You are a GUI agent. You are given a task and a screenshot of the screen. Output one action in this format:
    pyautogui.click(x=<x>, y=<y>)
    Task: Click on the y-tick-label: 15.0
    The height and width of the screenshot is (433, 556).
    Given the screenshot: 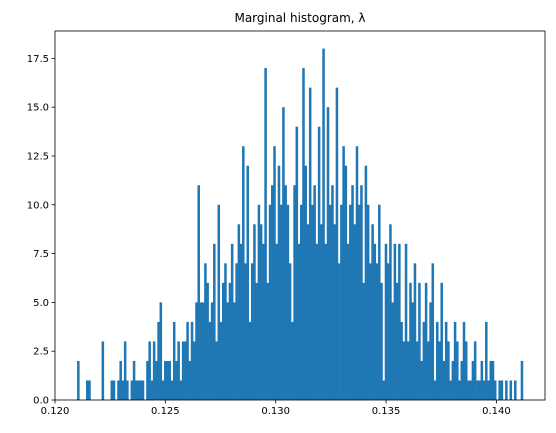 What is the action you would take?
    pyautogui.click(x=38, y=108)
    